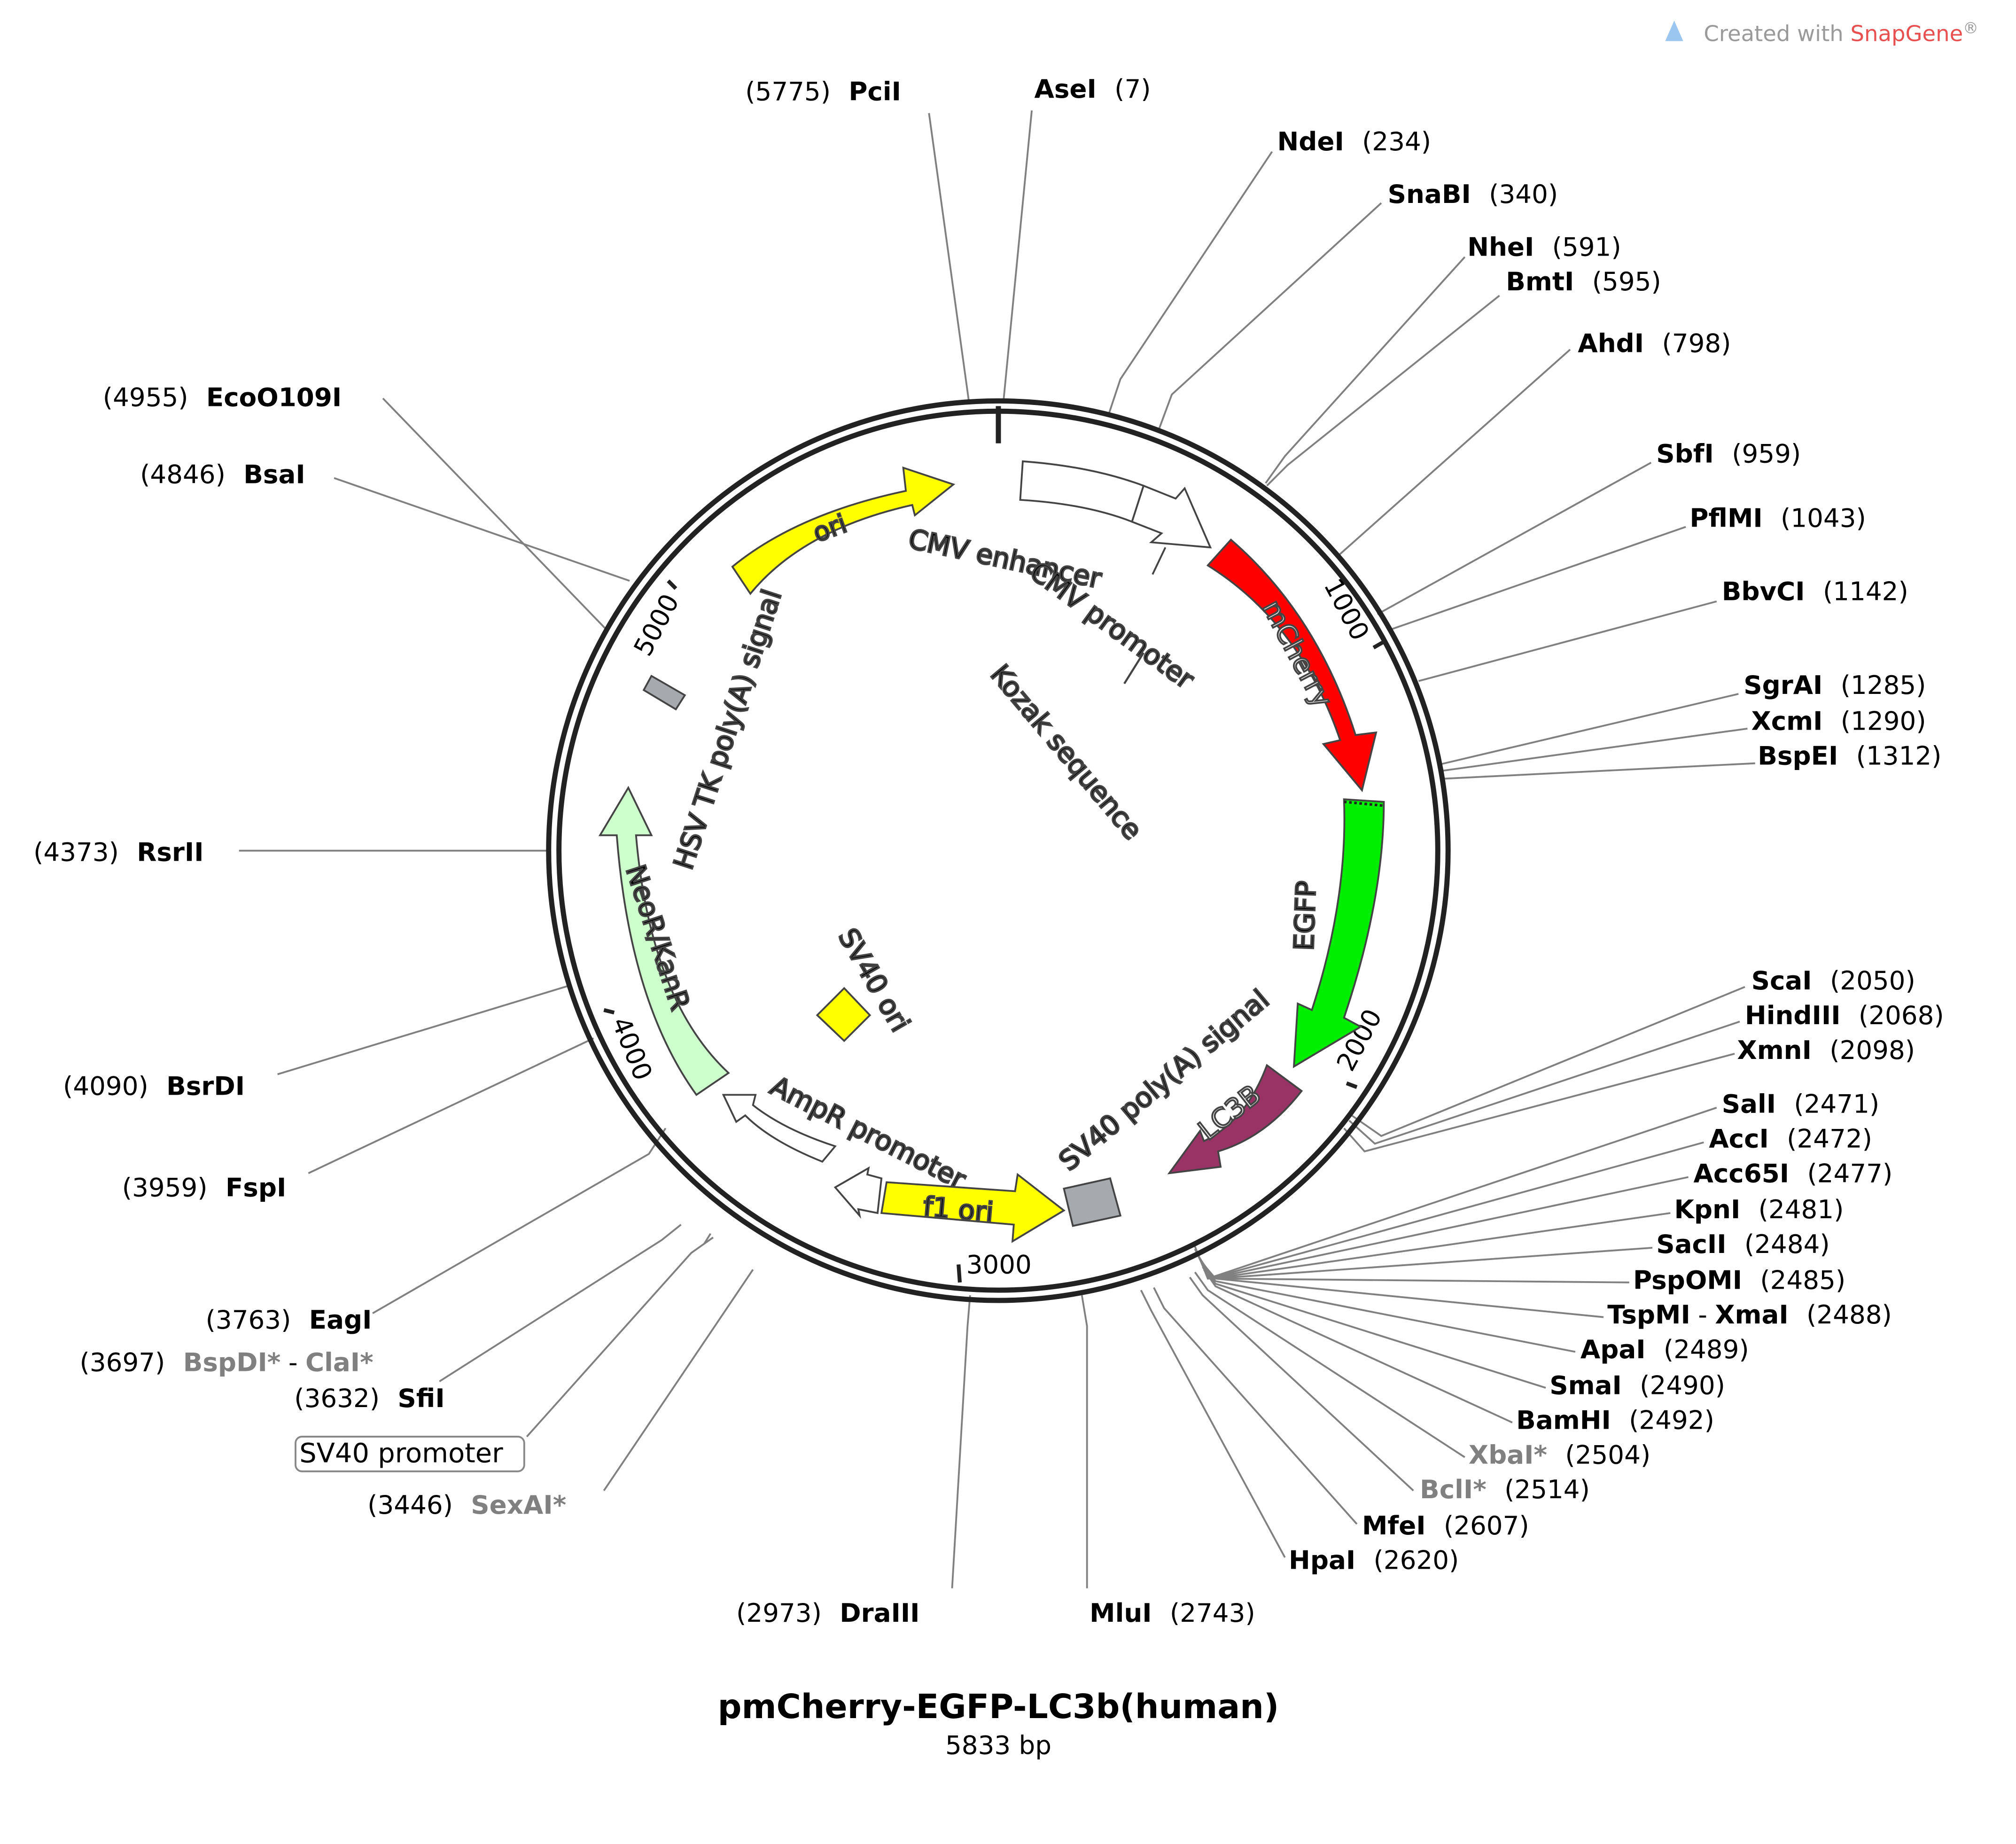 The height and width of the screenshot is (1844, 2016). What do you see at coordinates (467, 1505) in the screenshot?
I see `enzyme-label: (3446) SexAI*` at bounding box center [467, 1505].